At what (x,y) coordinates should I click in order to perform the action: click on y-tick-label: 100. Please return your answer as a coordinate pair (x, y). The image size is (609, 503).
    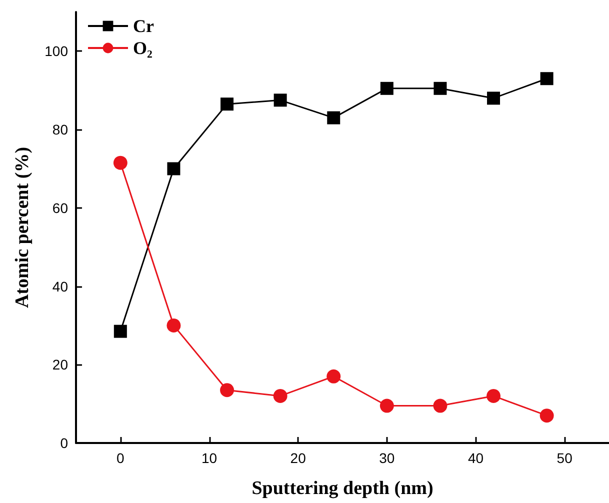
    Looking at the image, I should click on (56, 51).